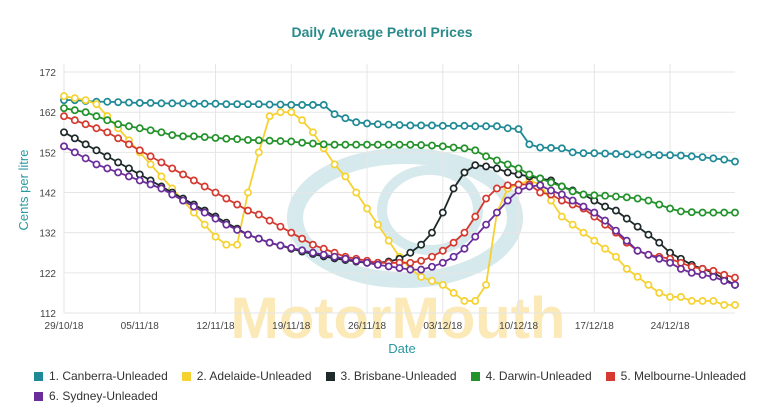 This screenshot has width=768, height=409. Describe the element at coordinates (47, 274) in the screenshot. I see `y-tick-label: 122` at that location.